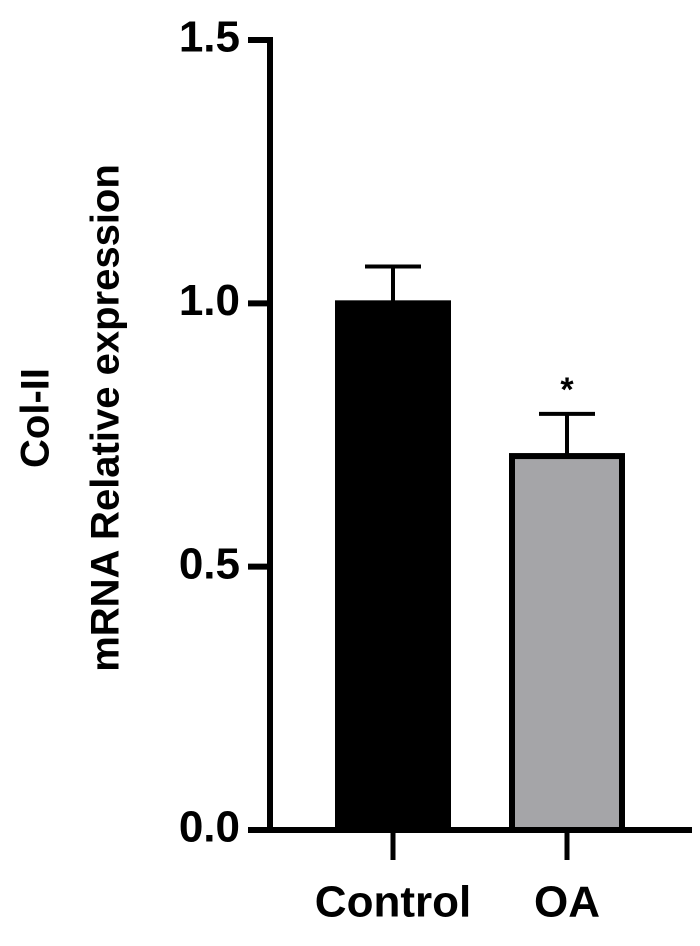  What do you see at coordinates (209, 563) in the screenshot?
I see `y-tick-label: 0.5` at bounding box center [209, 563].